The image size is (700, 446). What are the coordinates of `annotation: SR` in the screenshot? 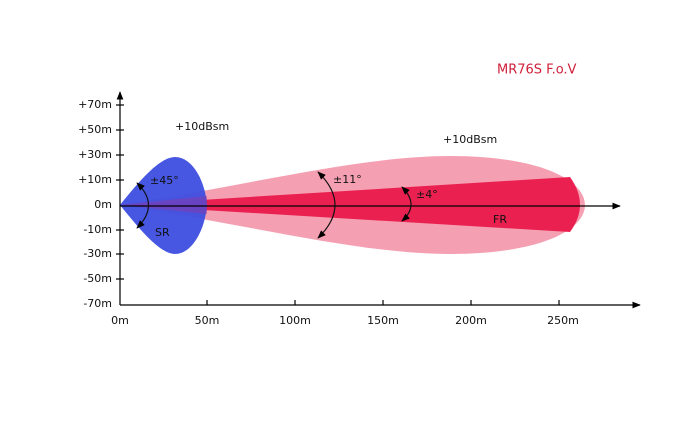 It's located at (162, 232).